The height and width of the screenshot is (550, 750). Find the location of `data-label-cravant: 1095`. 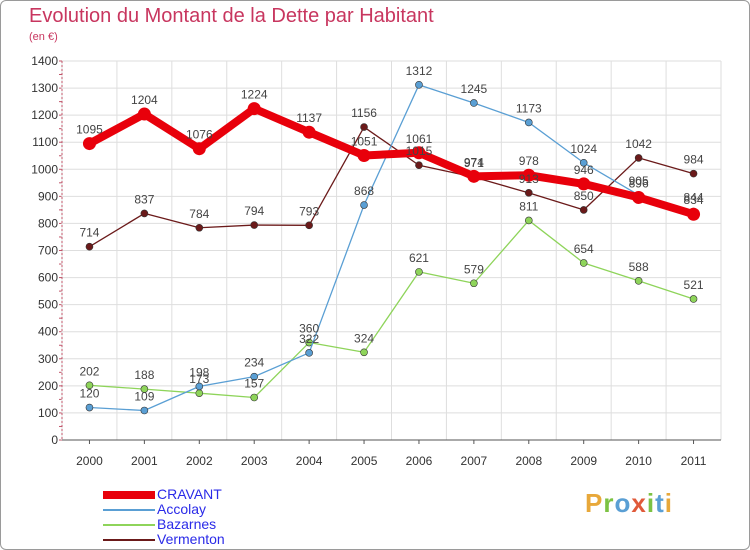

data-label-cravant: 1095 is located at coordinates (89, 130).